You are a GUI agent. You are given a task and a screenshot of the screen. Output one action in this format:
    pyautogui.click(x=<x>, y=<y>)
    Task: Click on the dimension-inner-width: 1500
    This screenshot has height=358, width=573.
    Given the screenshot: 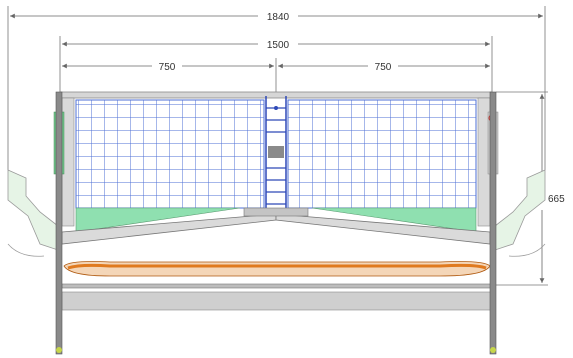 What is the action you would take?
    pyautogui.click(x=276, y=64)
    